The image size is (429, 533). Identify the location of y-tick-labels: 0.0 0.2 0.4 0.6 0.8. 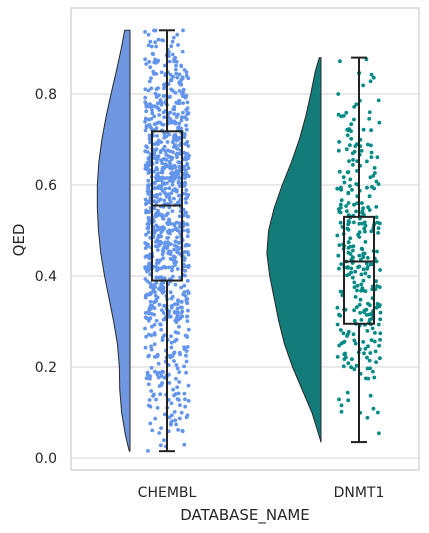
(46, 277).